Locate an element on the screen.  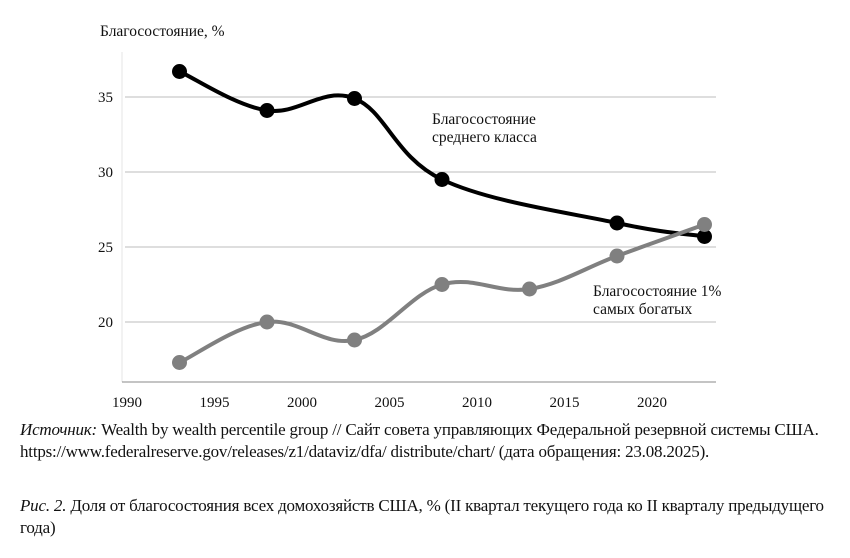
x-tick-label: 1995 is located at coordinates (215, 402).